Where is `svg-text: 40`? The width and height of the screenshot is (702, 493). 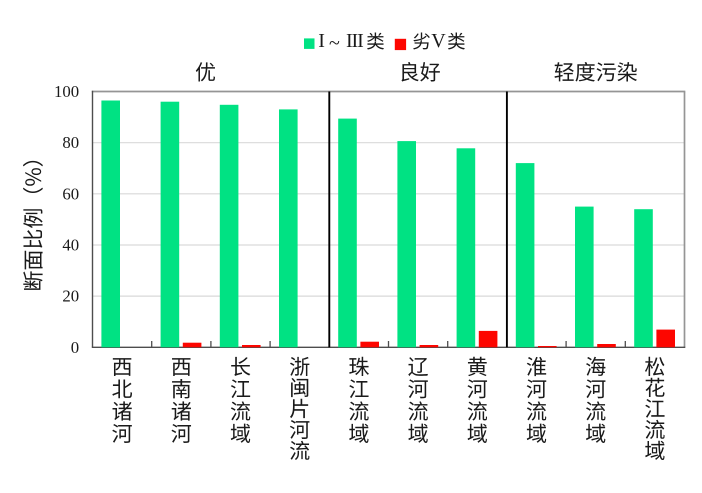 svg-text: 40 is located at coordinates (70, 245).